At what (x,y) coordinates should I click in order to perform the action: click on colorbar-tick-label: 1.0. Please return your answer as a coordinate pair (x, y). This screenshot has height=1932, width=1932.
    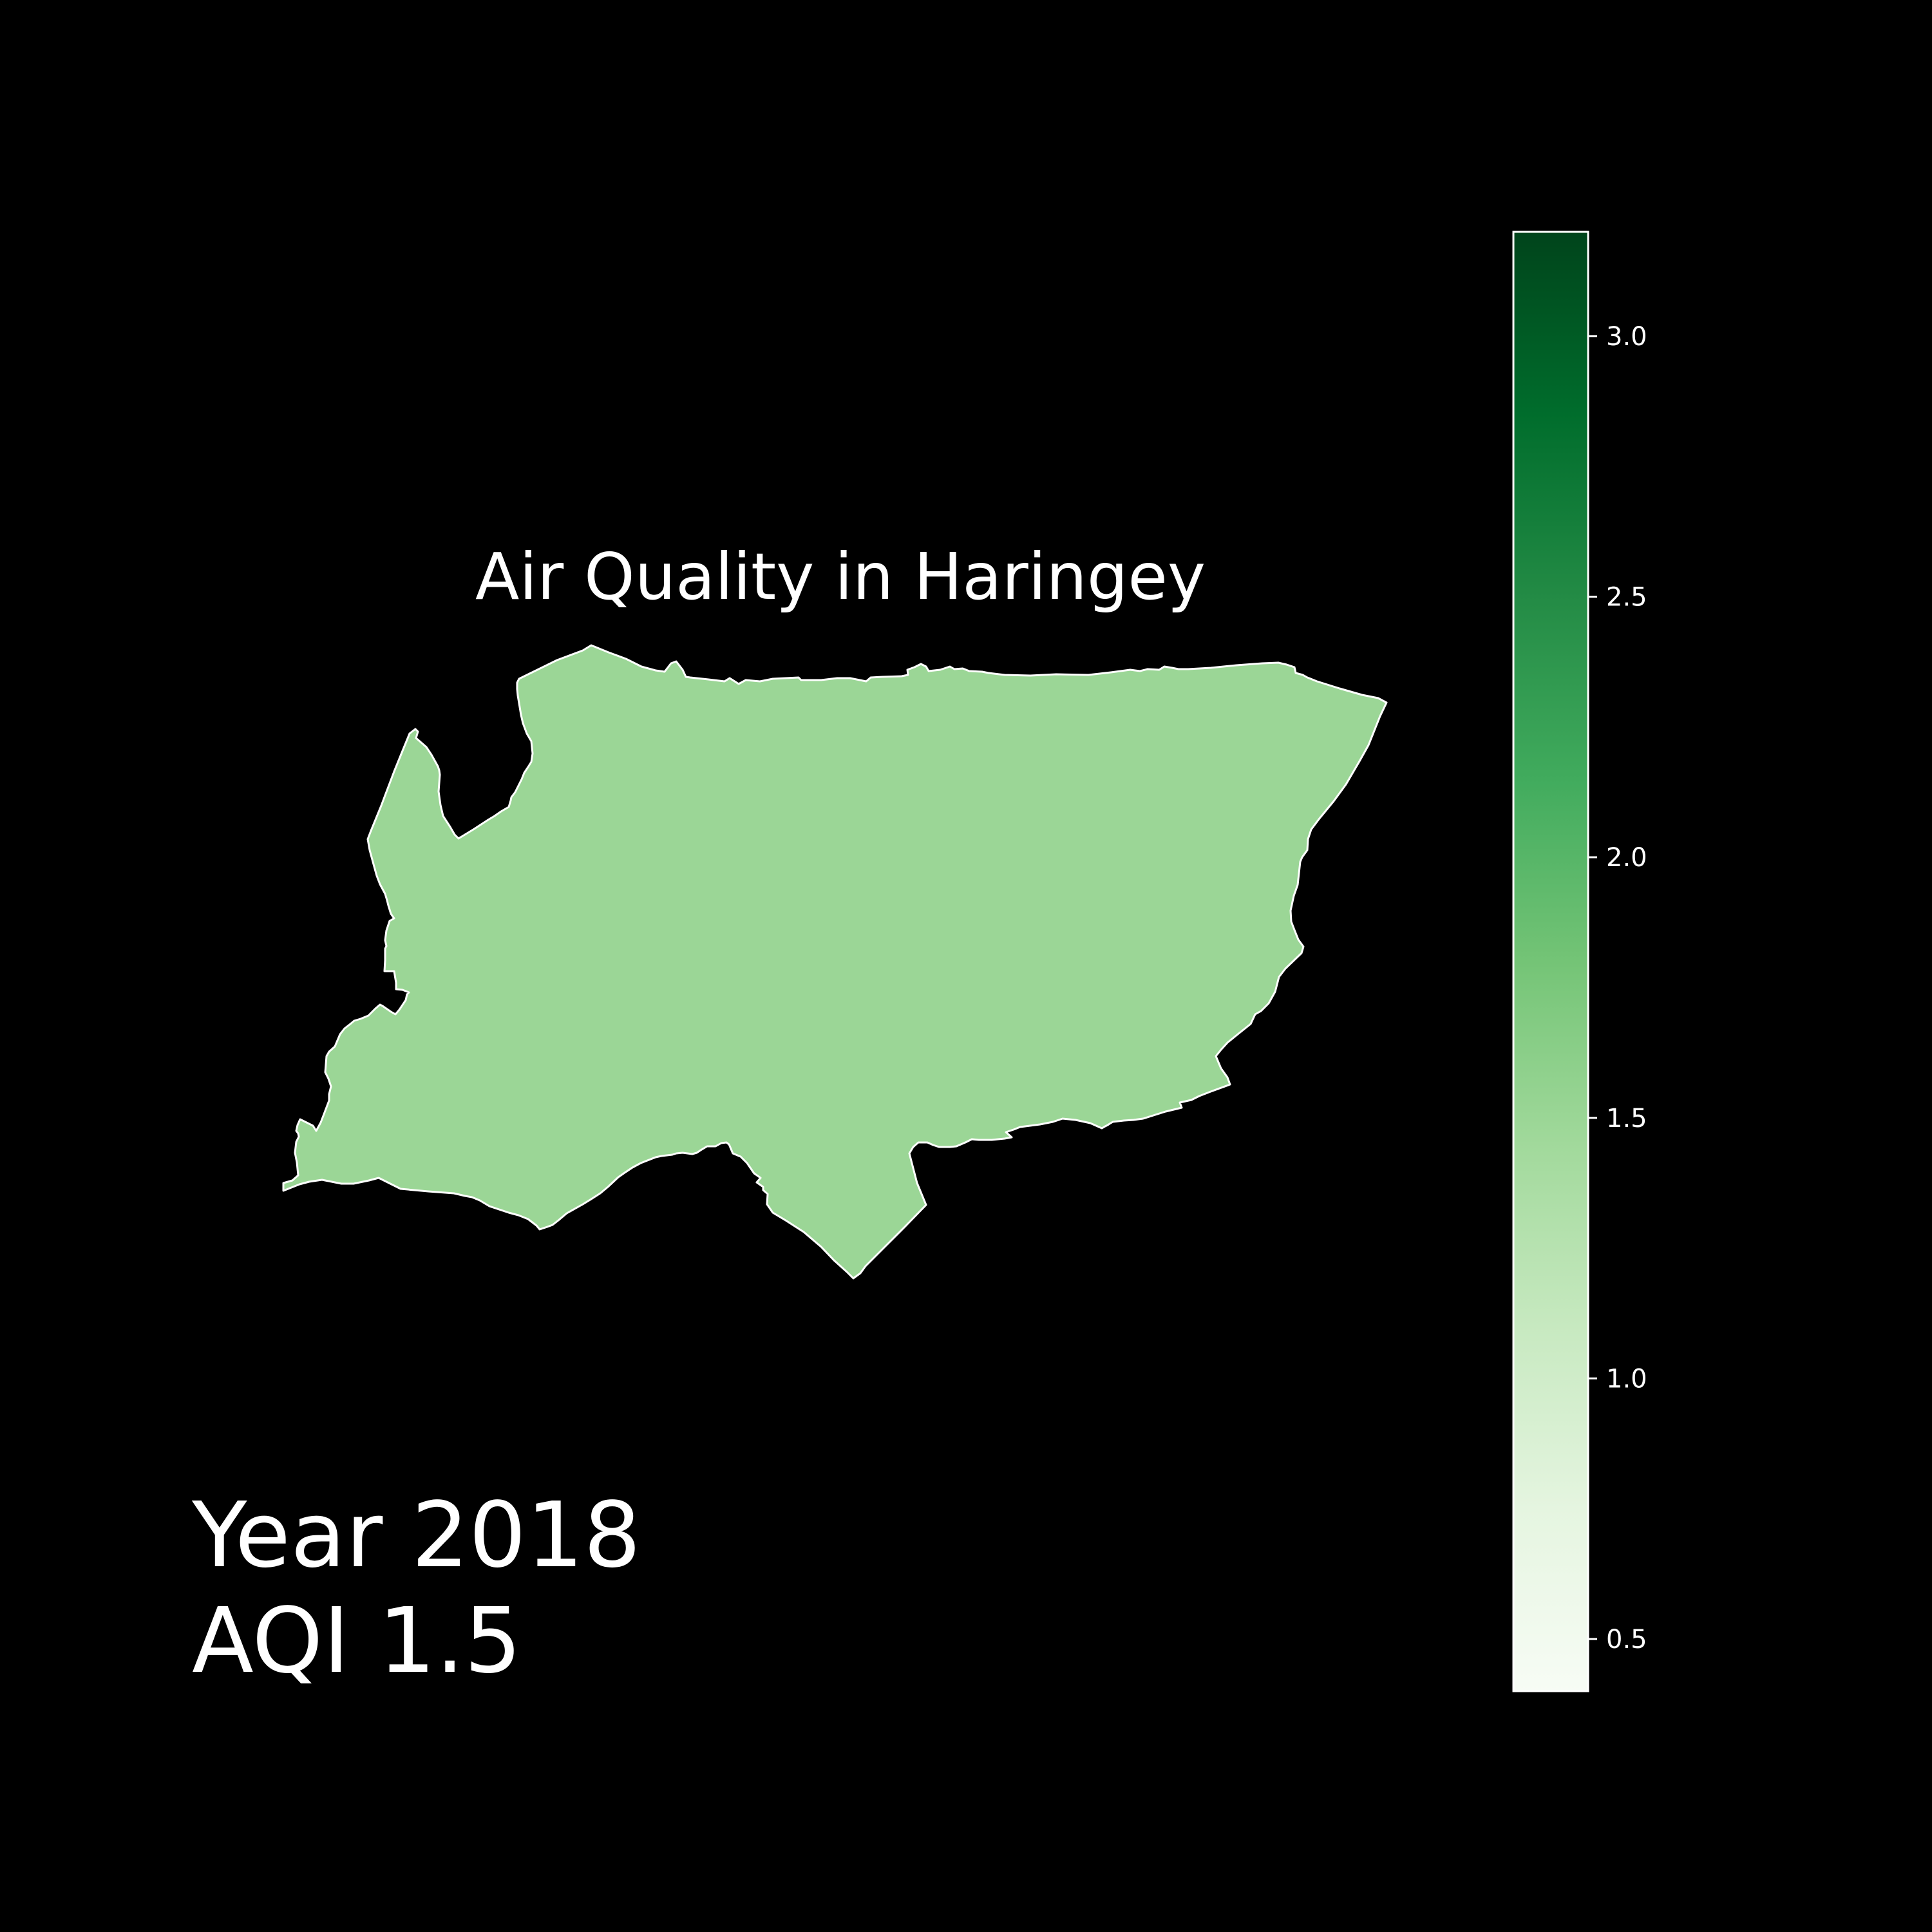
    Looking at the image, I should click on (1626, 1379).